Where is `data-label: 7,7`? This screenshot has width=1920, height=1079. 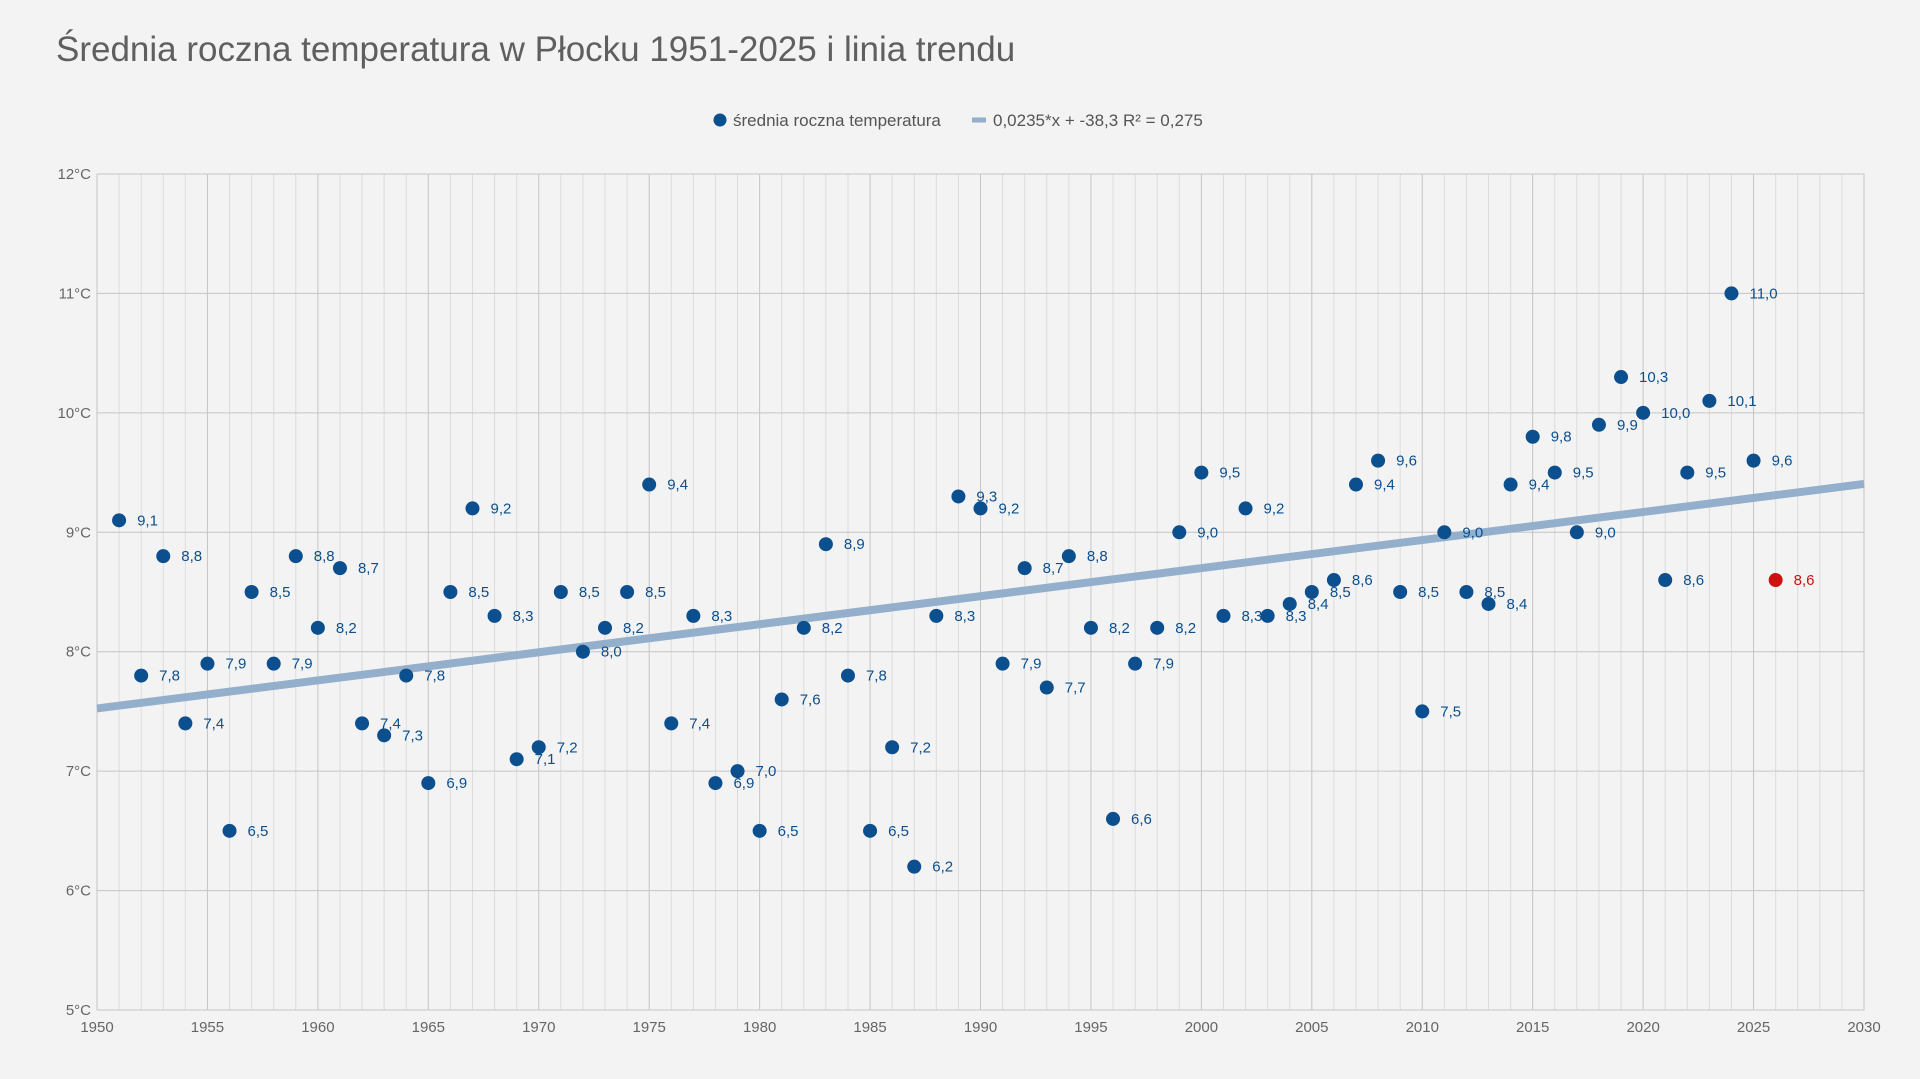 data-label: 7,7 is located at coordinates (1075, 688).